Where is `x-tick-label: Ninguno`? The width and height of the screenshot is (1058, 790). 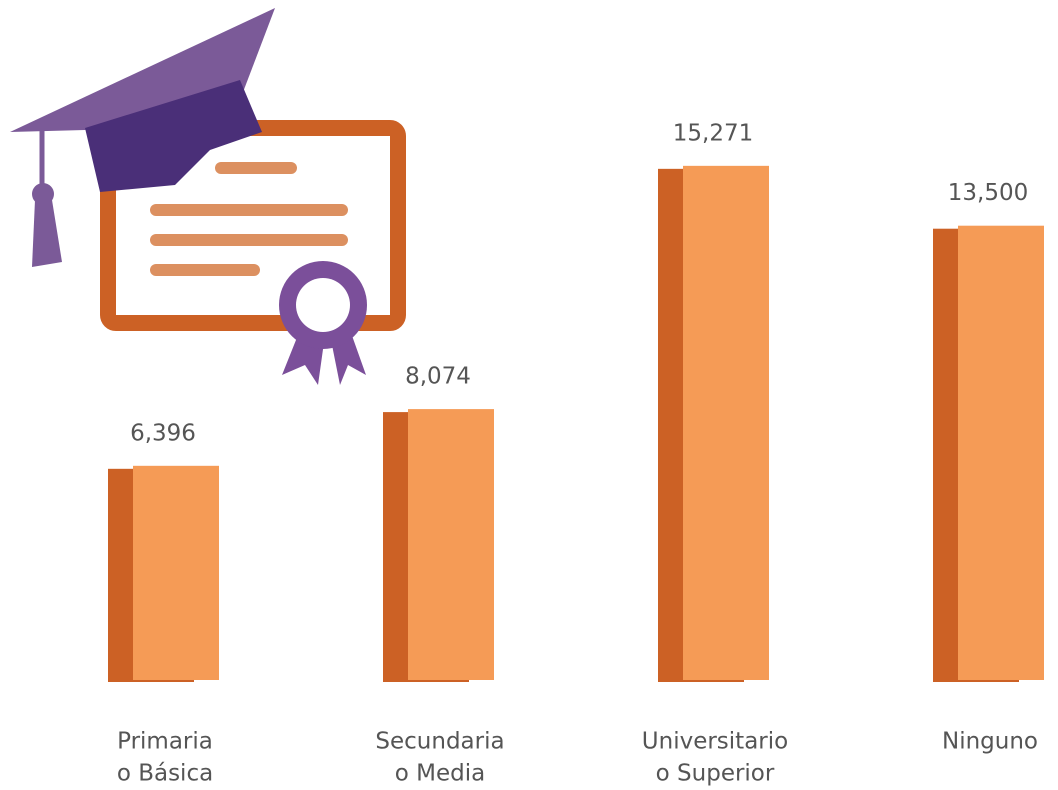
x-tick-label: Ninguno is located at coordinates (990, 742).